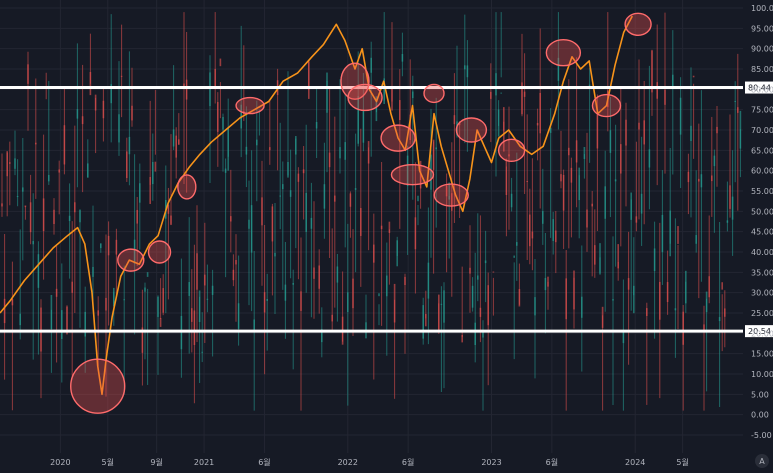  Describe the element at coordinates (760, 394) in the screenshot. I see `y-tick-label: 5.00` at that location.